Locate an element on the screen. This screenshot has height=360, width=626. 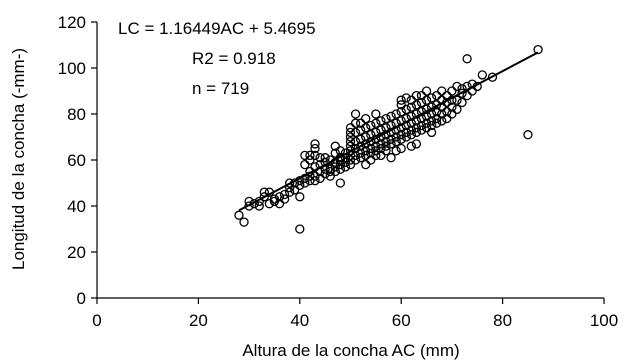
y-tick-label: 100 is located at coordinates (72, 68).